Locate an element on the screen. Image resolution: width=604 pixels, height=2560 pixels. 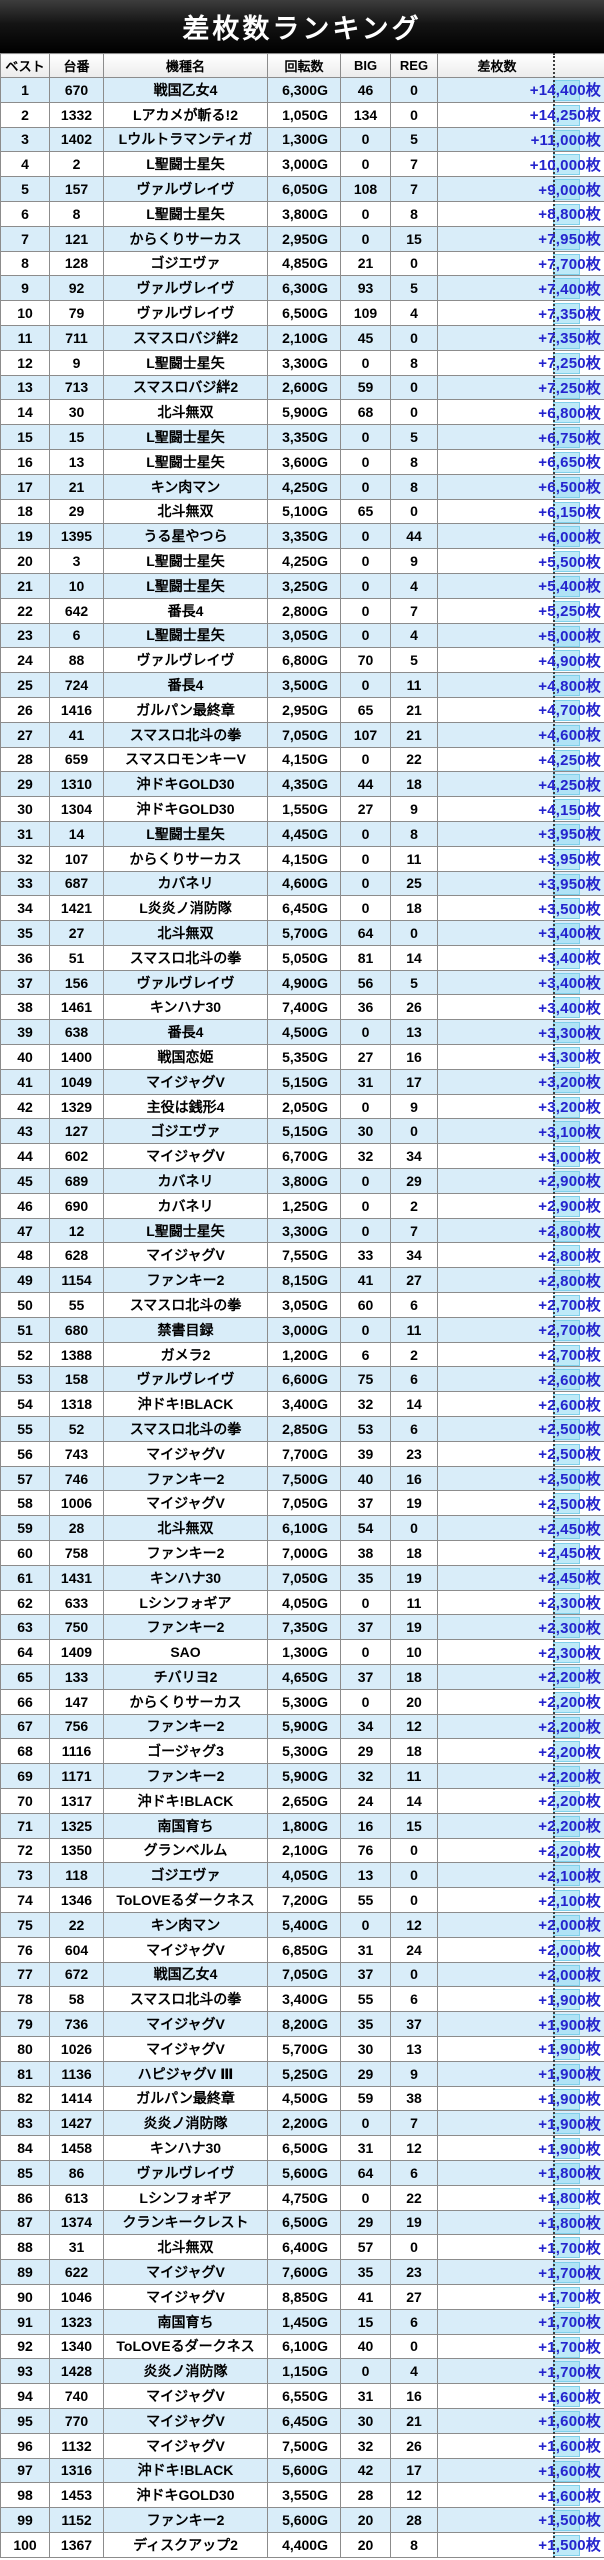
cell-model: キン肉マン is located at coordinates (185, 1924).